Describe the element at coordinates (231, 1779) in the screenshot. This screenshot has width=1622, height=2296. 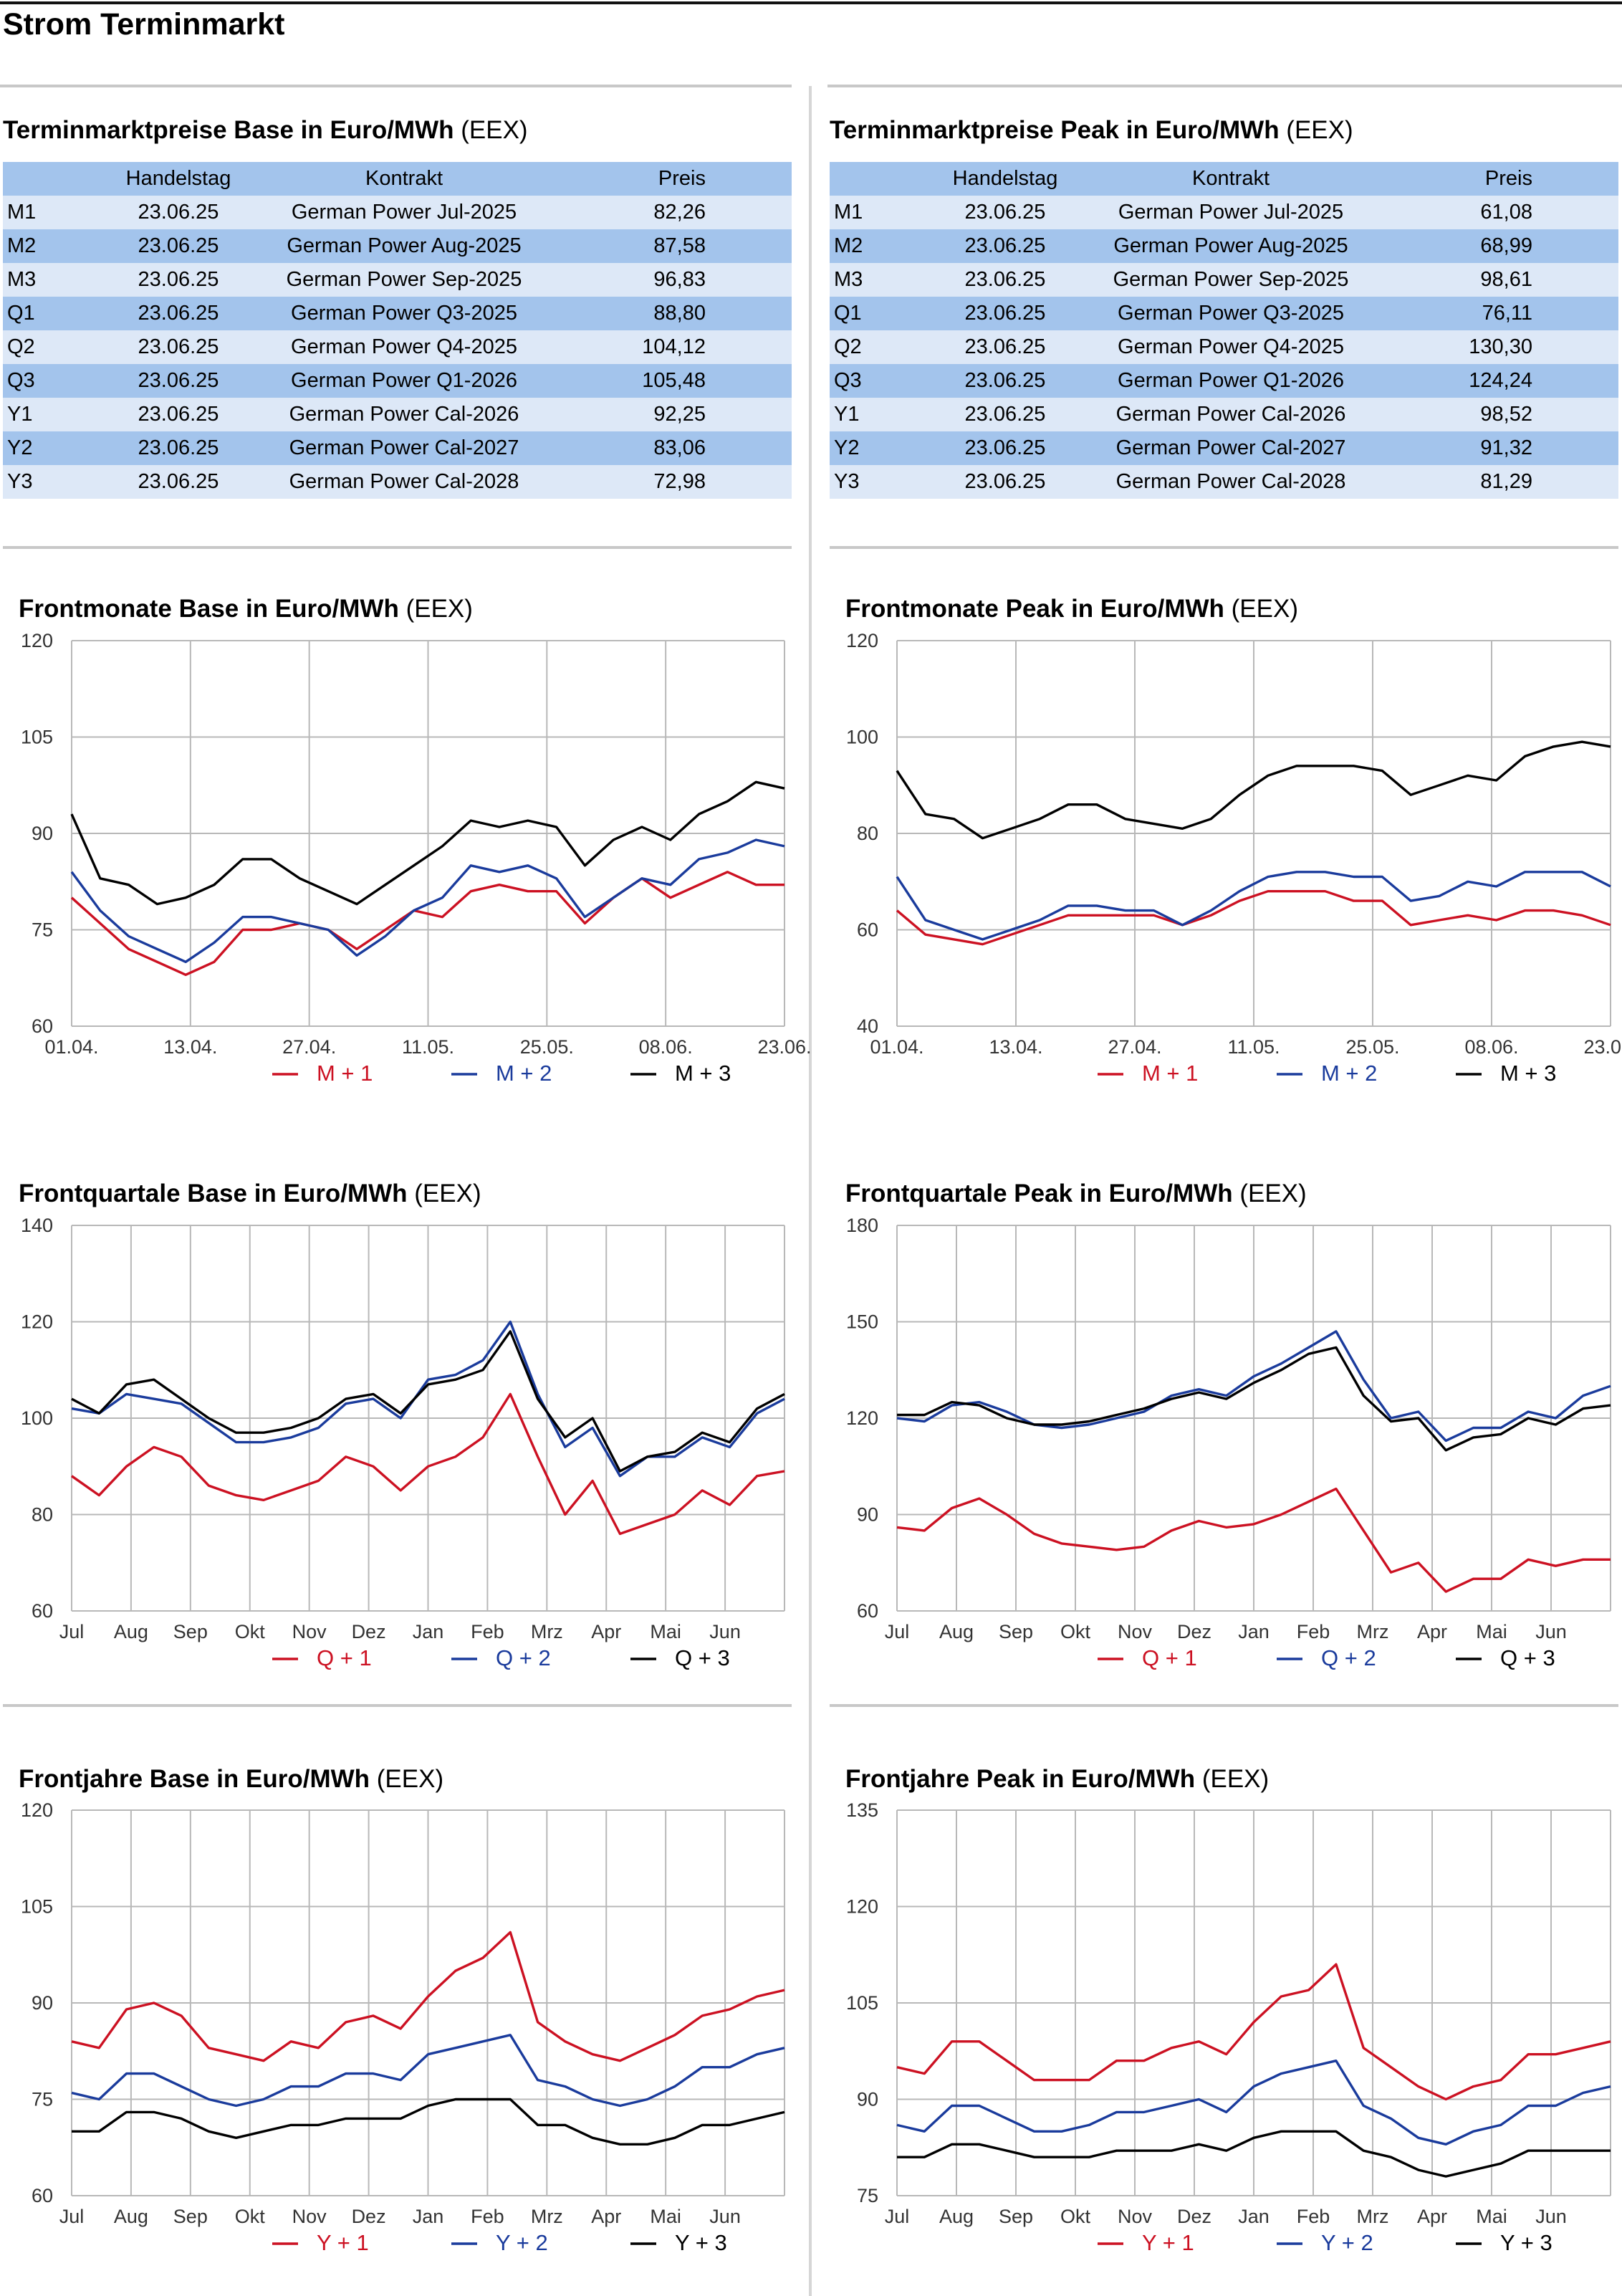
I see `chart-title: Frontjahre Base in Euro/MWh (EEX)` at that location.